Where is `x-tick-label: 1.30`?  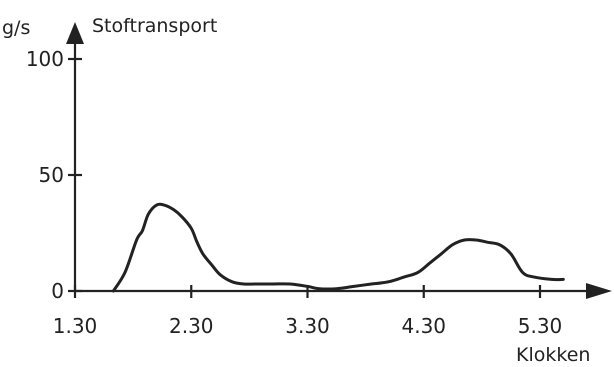
x-tick-label: 1.30 is located at coordinates (75, 326).